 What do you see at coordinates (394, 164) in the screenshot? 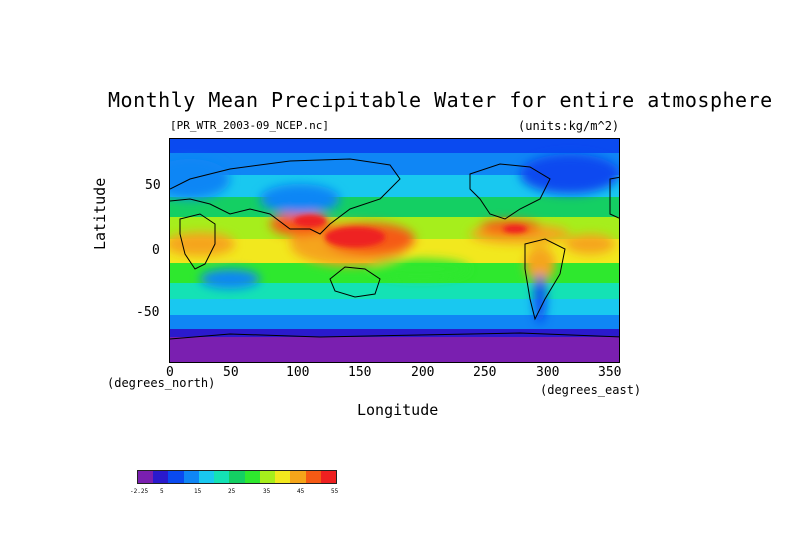
I see `band-north-high` at bounding box center [394, 164].